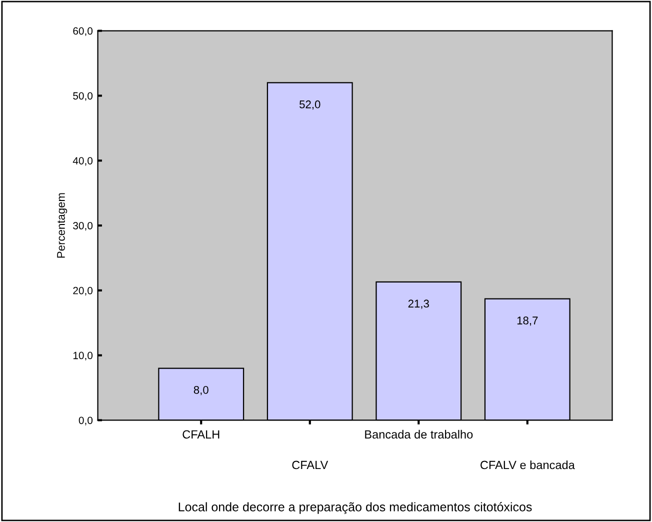 This screenshot has height=522, width=652. Describe the element at coordinates (83, 96) in the screenshot. I see `y-tick-label: 50,0` at that location.